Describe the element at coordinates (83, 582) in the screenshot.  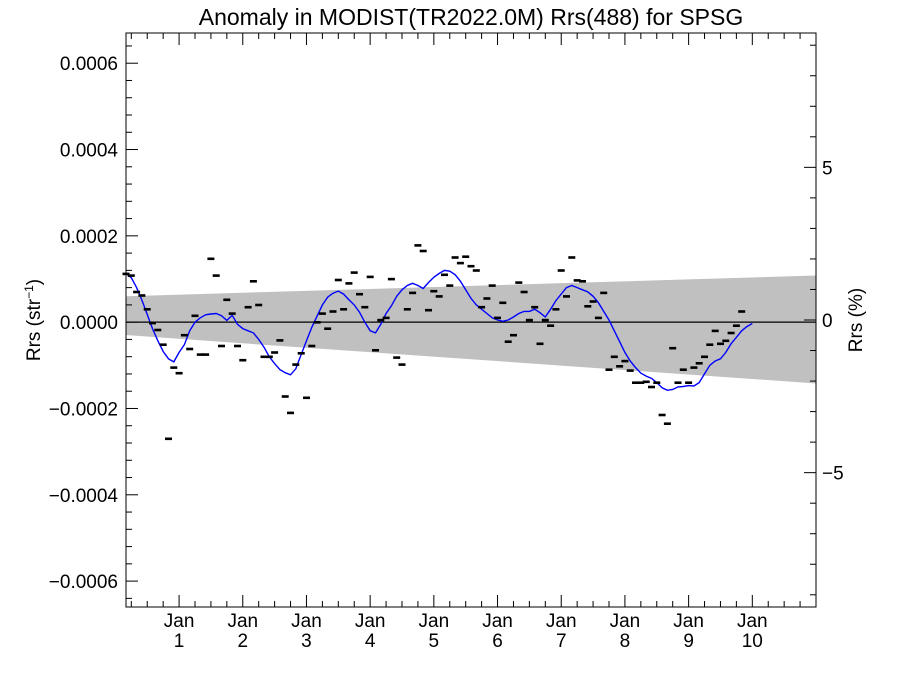
I see `y-tick-label: −0.0006` at that location.